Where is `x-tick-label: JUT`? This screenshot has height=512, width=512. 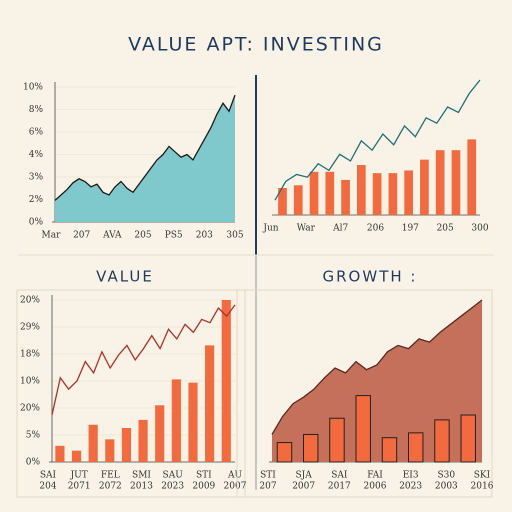 x-tick-label: JUT is located at coordinates (79, 476).